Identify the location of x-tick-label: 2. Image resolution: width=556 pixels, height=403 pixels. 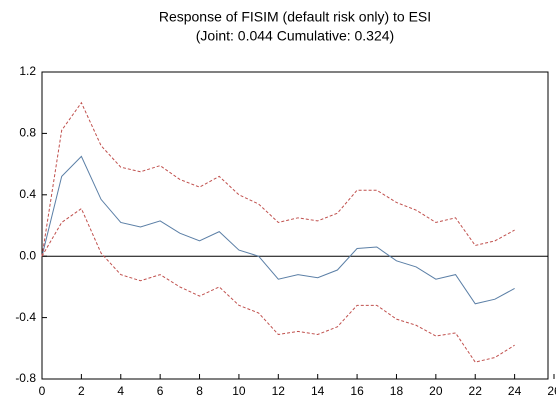
(81, 391).